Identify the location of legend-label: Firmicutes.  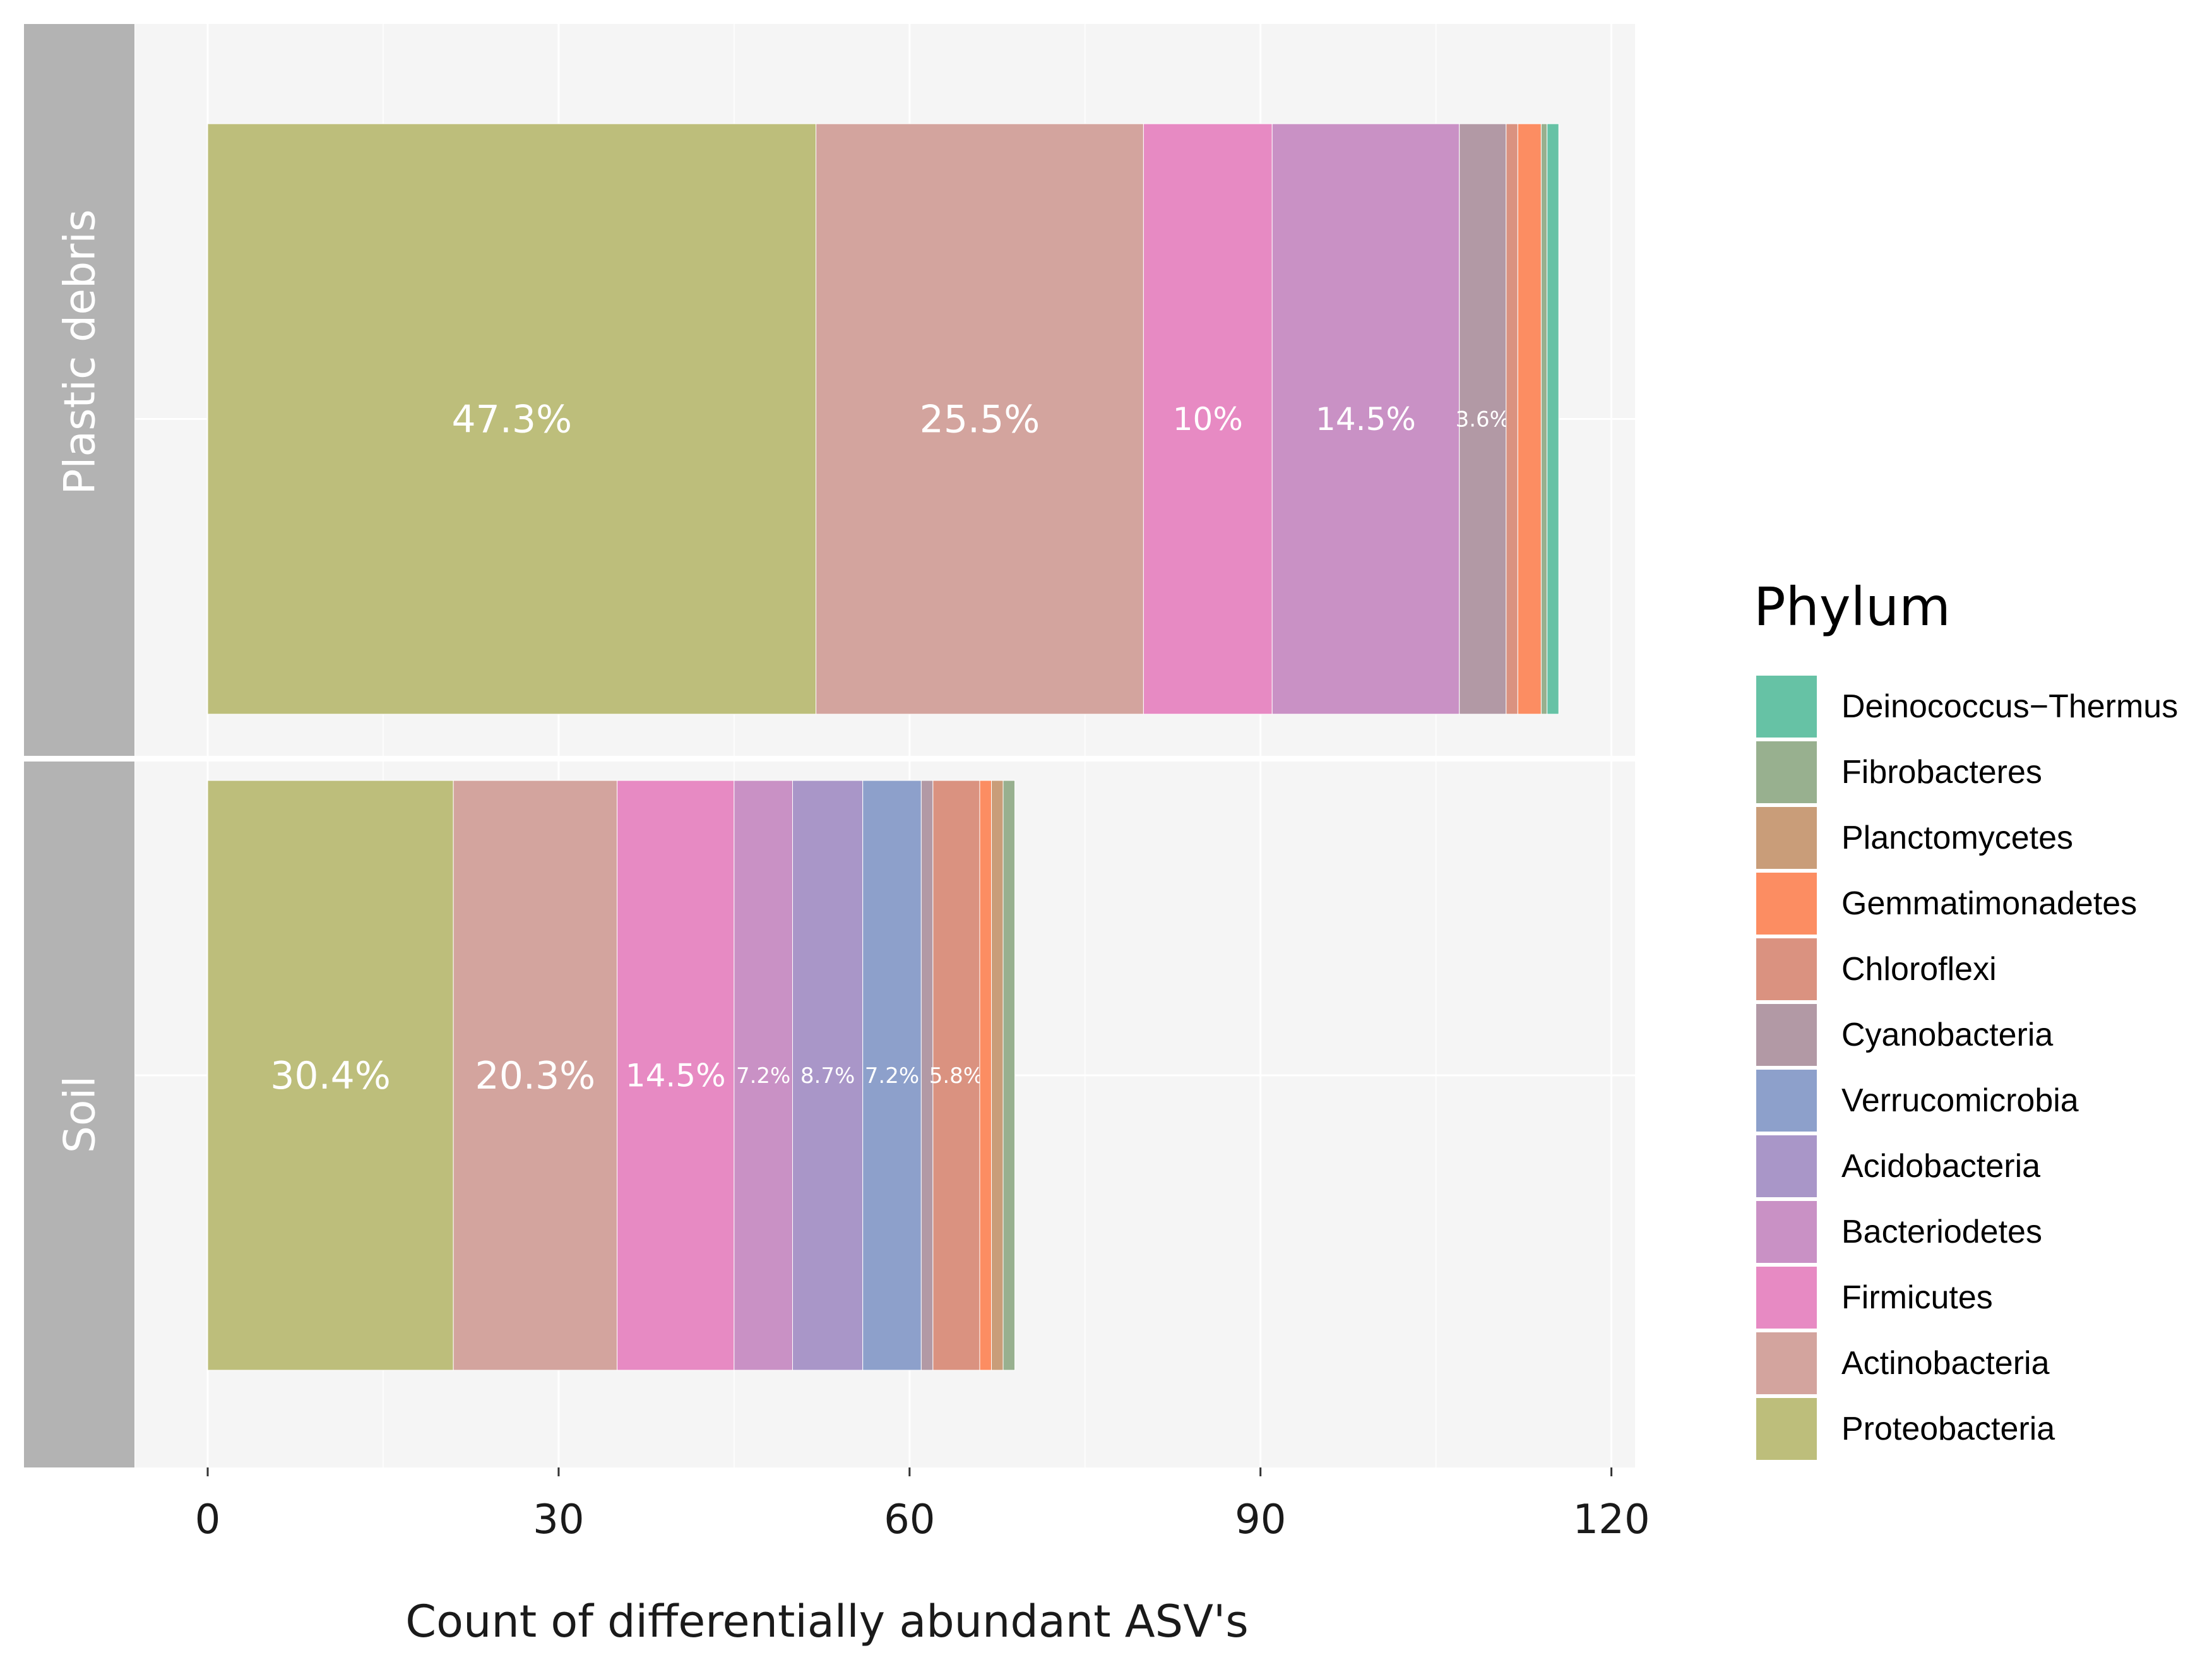
(1917, 1298).